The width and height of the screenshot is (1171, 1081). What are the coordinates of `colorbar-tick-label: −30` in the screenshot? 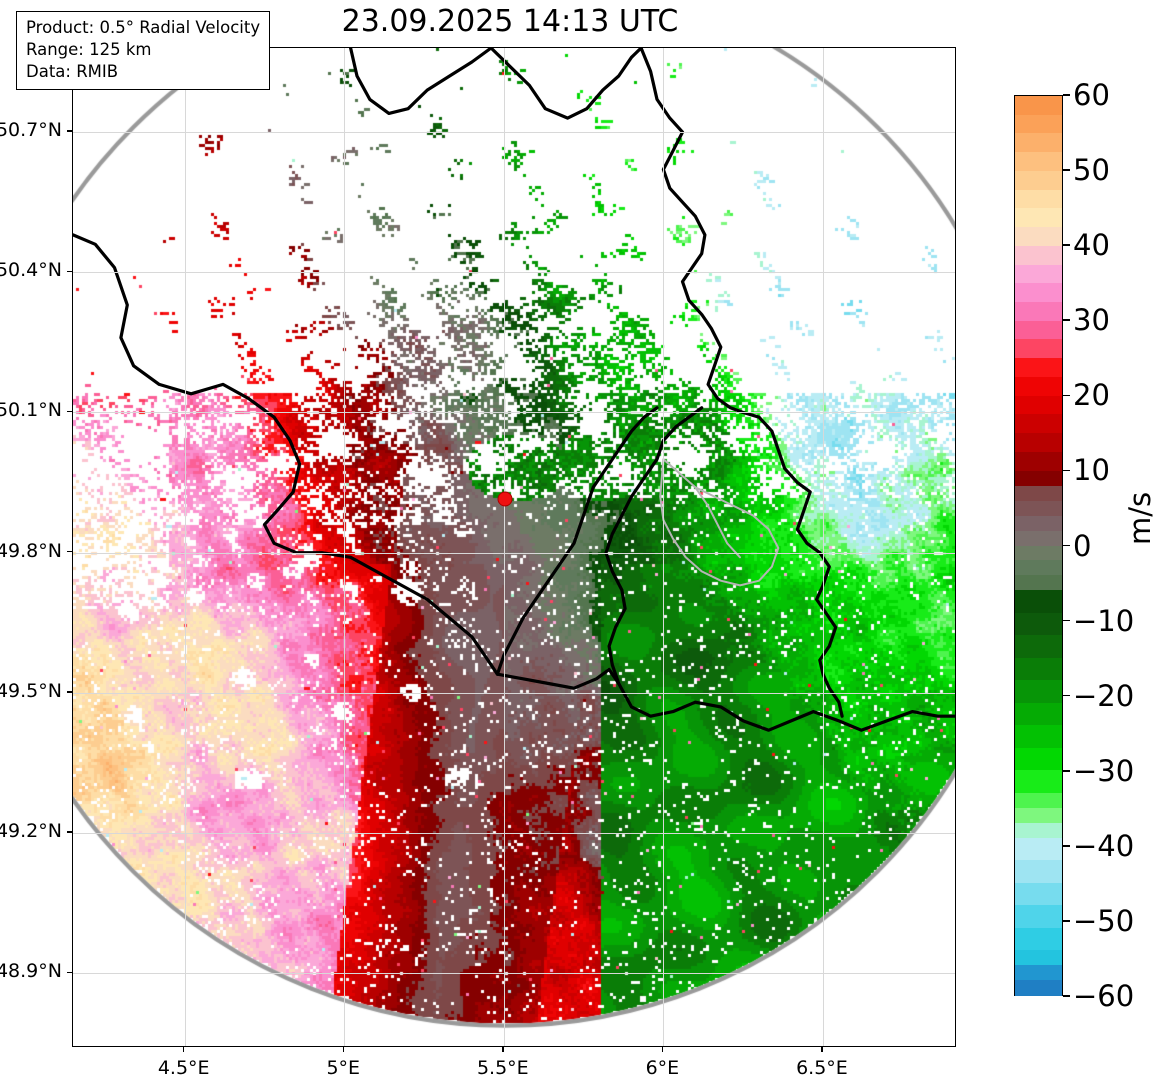 It's located at (1104, 770).